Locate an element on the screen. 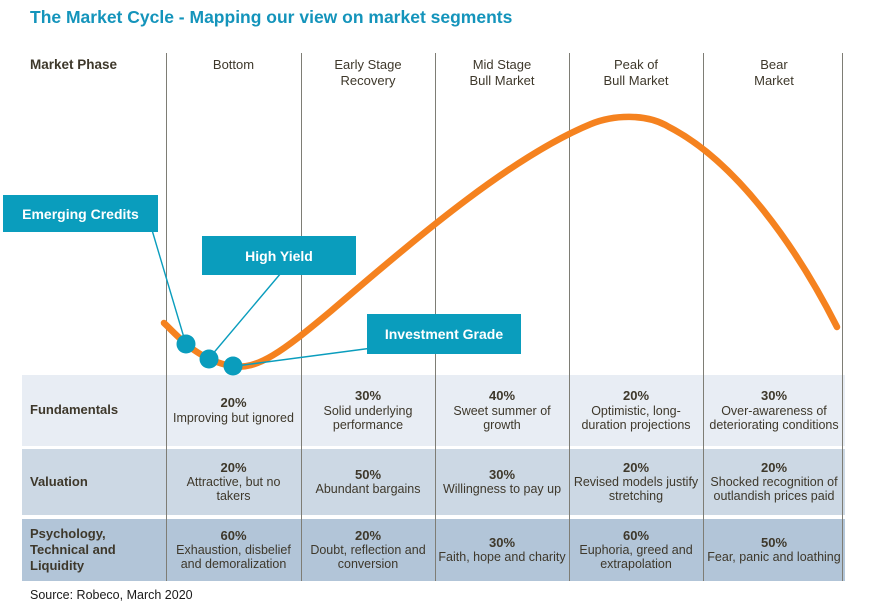  phase-header-line: Mid Stage is located at coordinates (502, 64).